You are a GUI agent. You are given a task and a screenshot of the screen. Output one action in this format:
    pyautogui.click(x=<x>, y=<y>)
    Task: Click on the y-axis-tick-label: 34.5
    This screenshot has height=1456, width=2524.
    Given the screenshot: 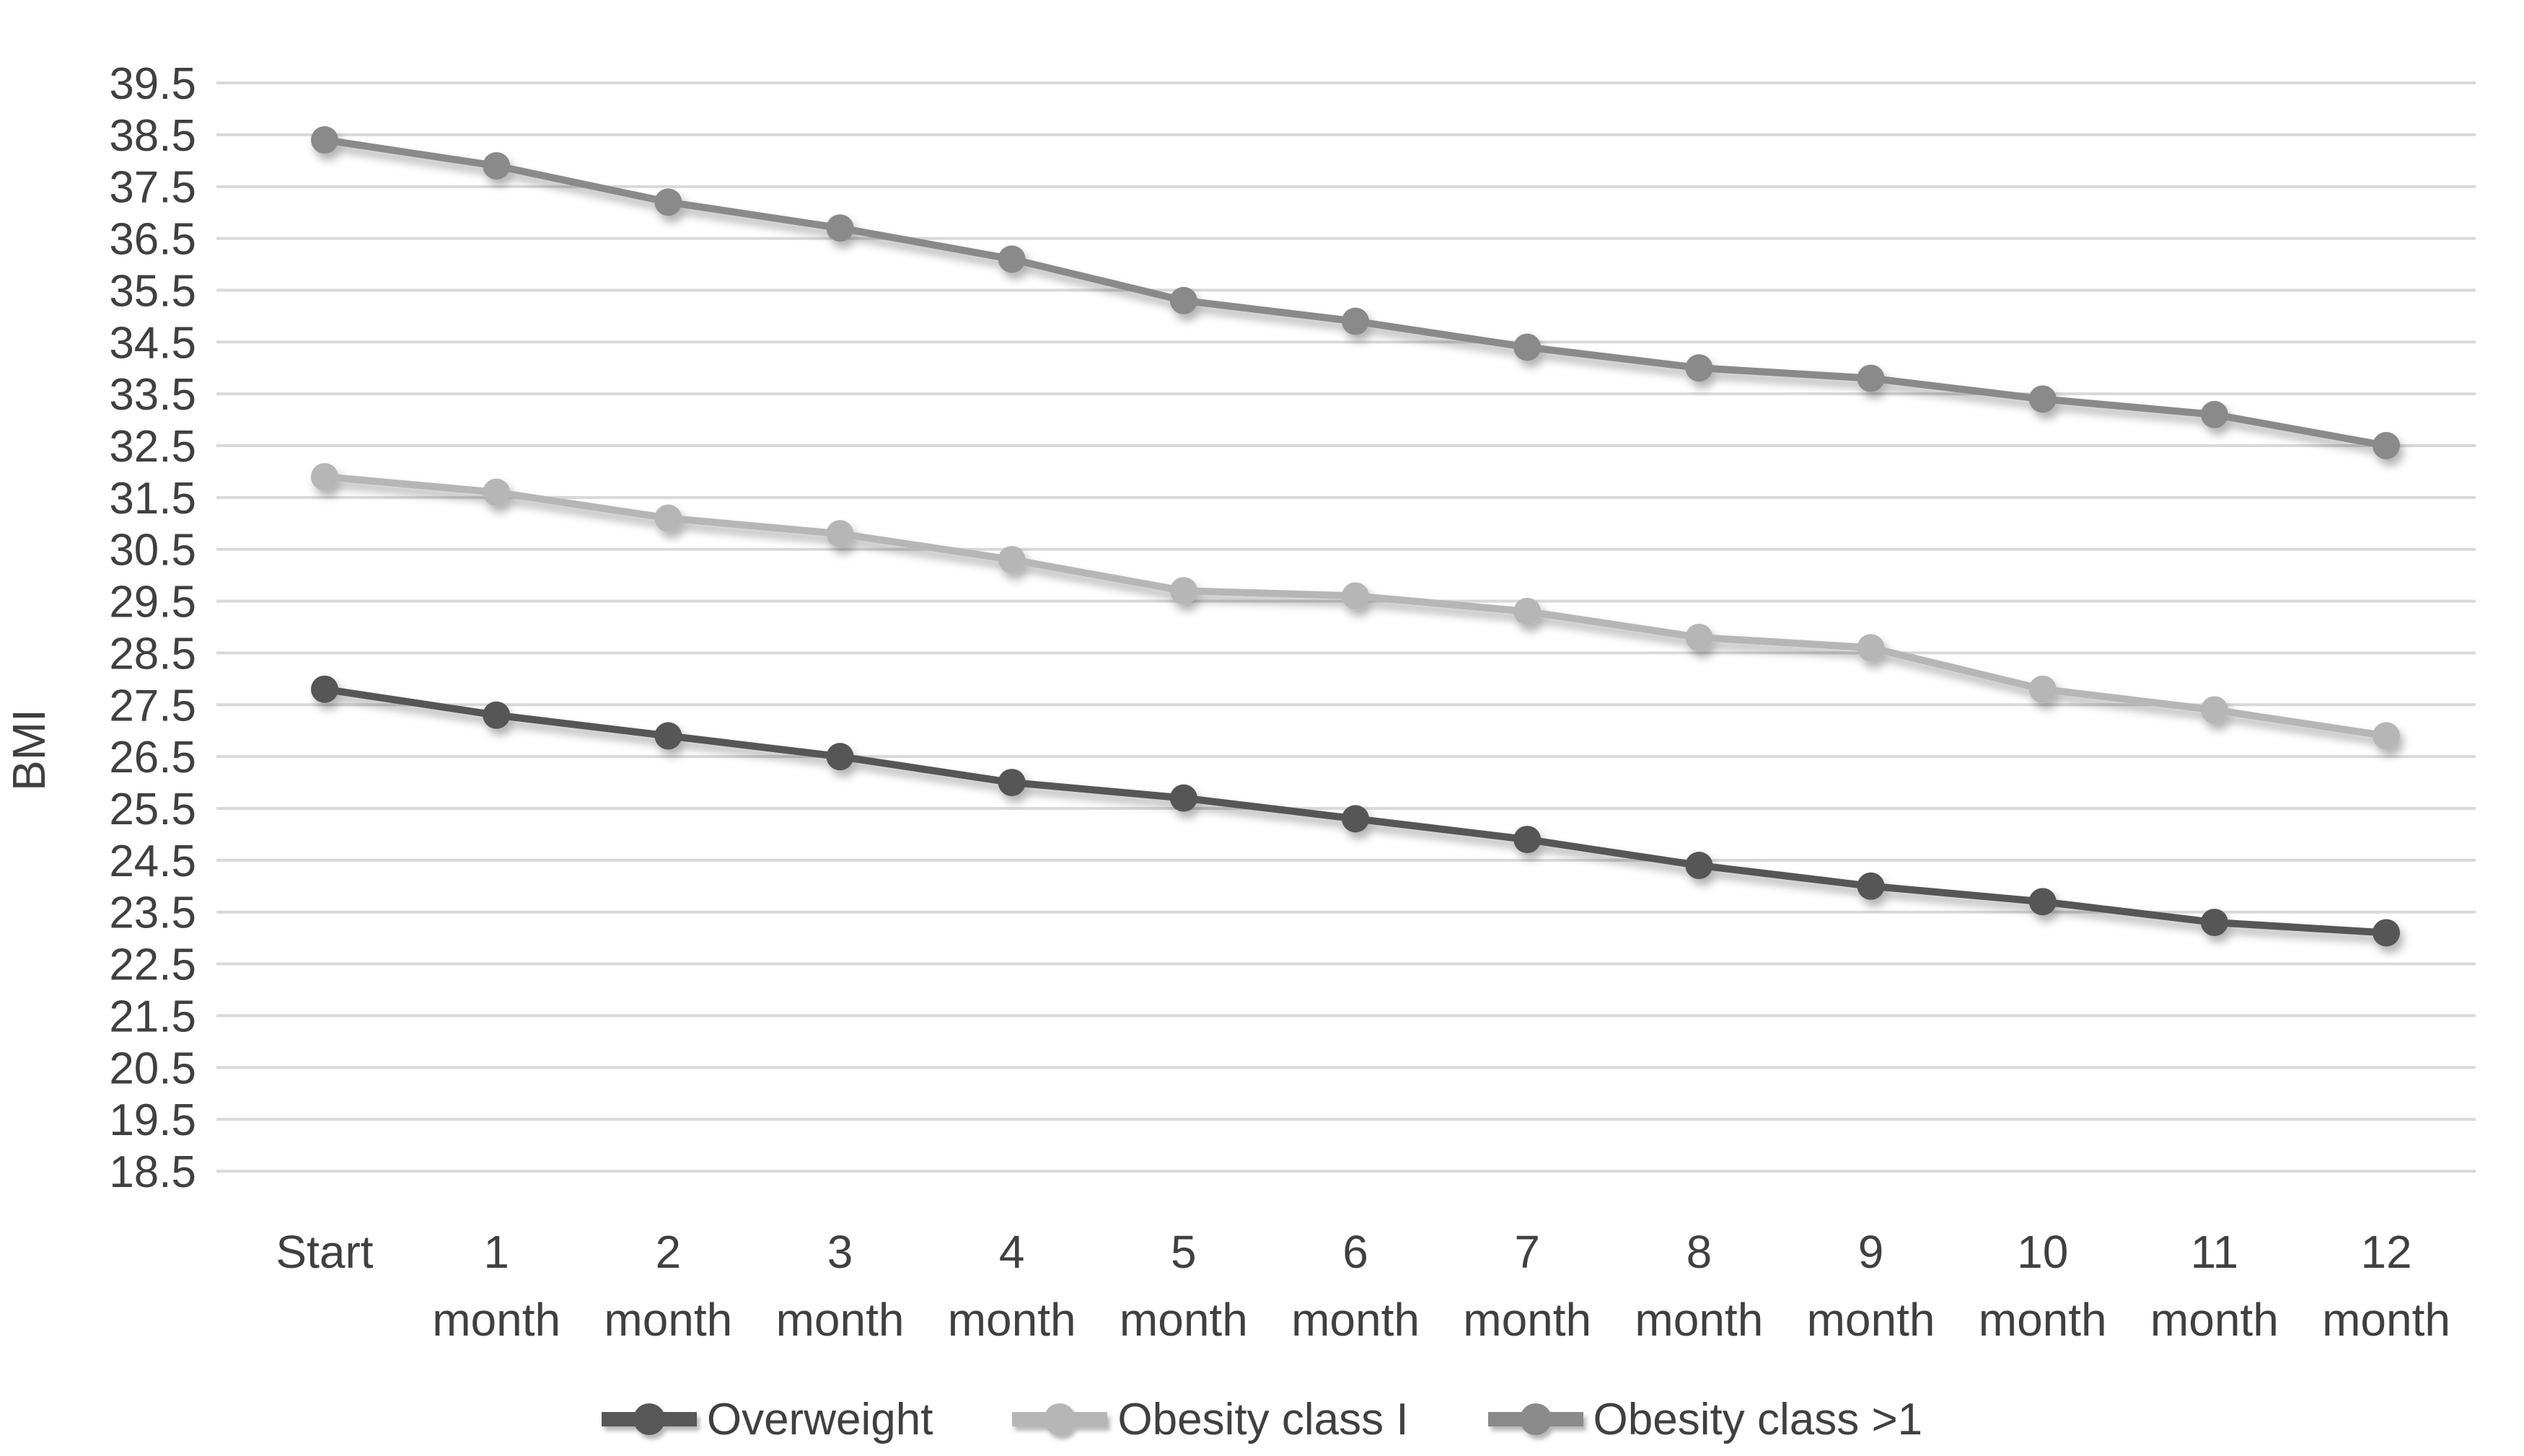 What is the action you would take?
    pyautogui.click(x=152, y=343)
    